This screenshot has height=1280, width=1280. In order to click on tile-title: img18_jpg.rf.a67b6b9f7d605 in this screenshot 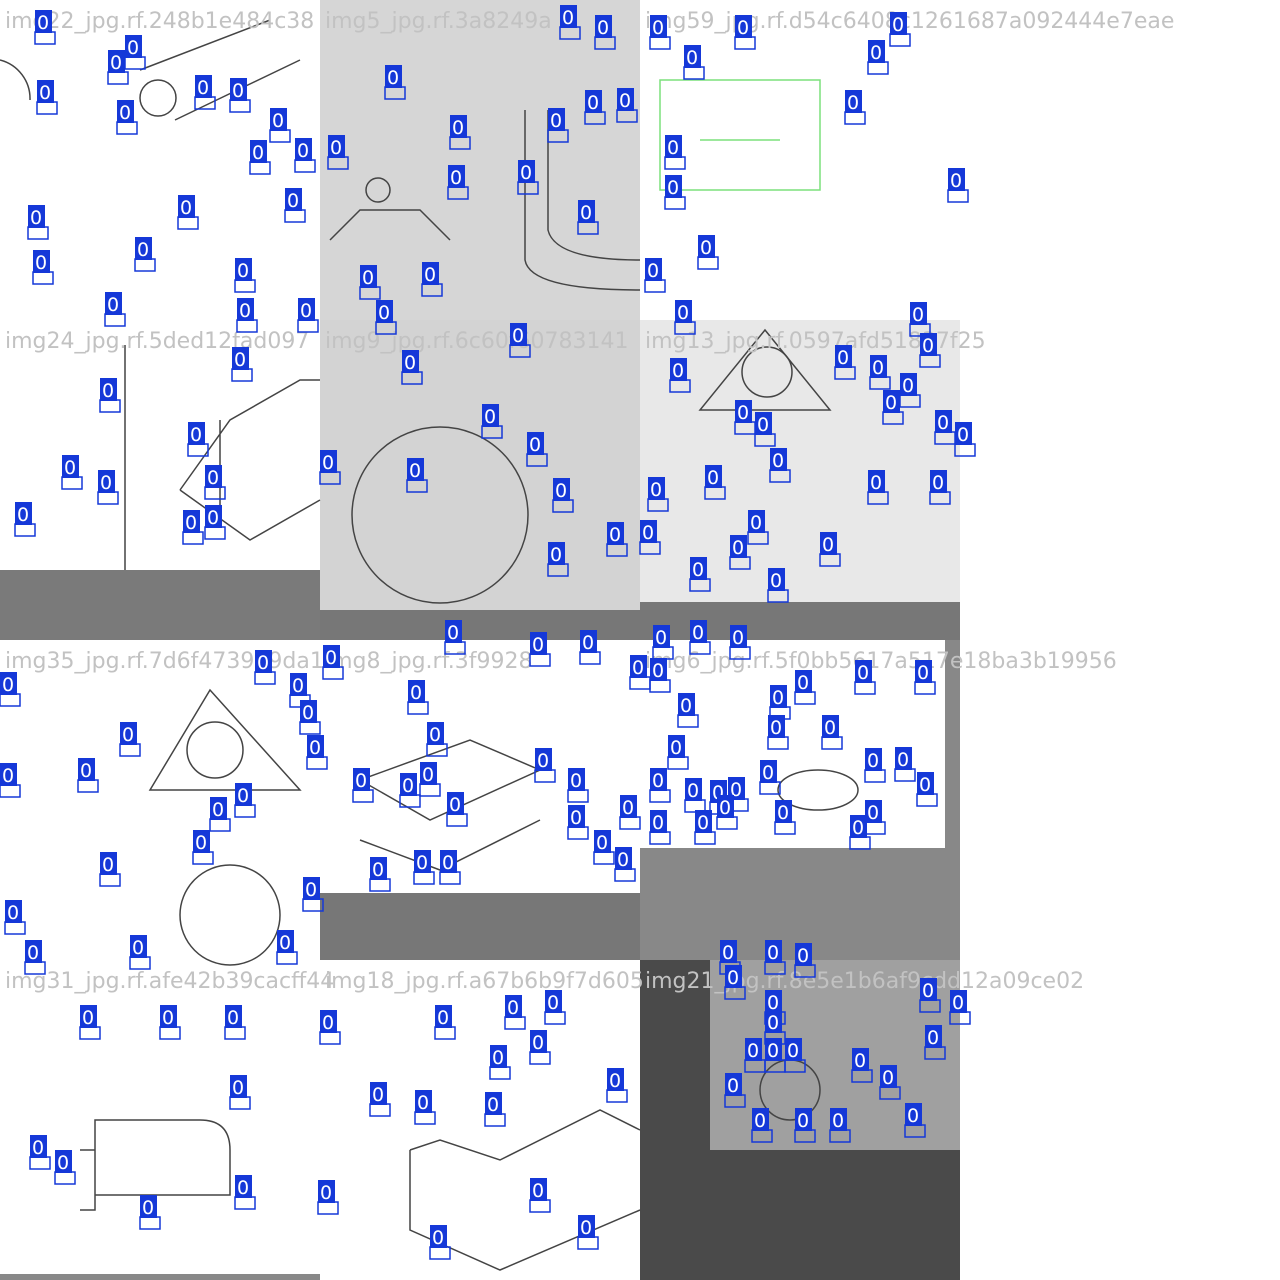, I will do `click(484, 981)`.